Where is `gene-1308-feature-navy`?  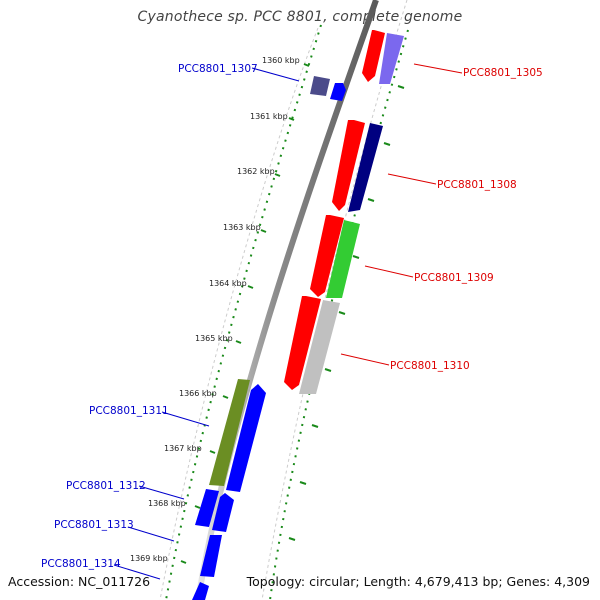
gene-1308-feature-navy is located at coordinates (365, 167).